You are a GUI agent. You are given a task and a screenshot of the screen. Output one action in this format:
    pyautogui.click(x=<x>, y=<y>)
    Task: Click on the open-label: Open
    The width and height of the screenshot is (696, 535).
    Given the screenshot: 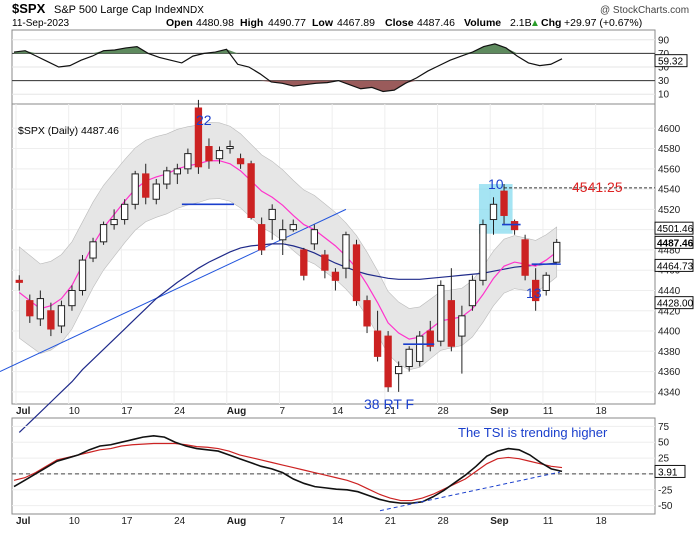 What is the action you would take?
    pyautogui.click(x=179, y=23)
    